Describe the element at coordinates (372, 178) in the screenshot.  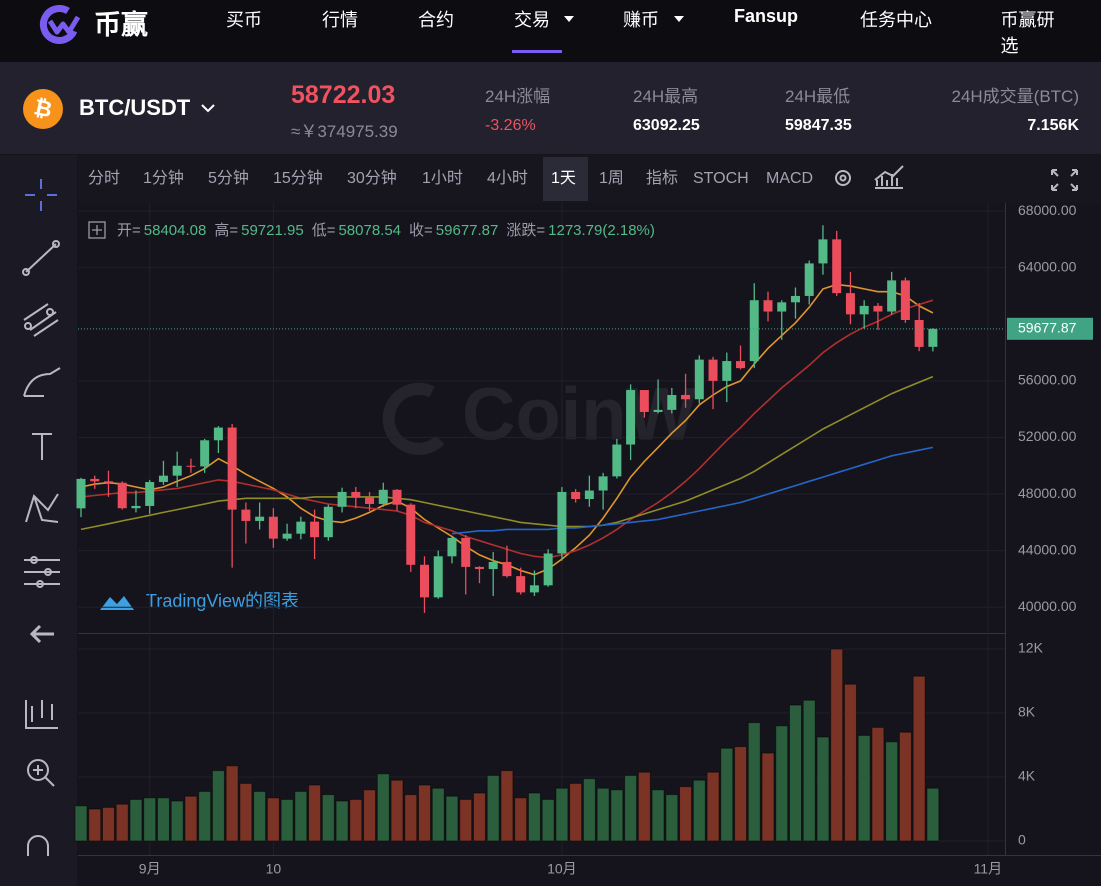
I see `interval-button: 30分钟` at that location.